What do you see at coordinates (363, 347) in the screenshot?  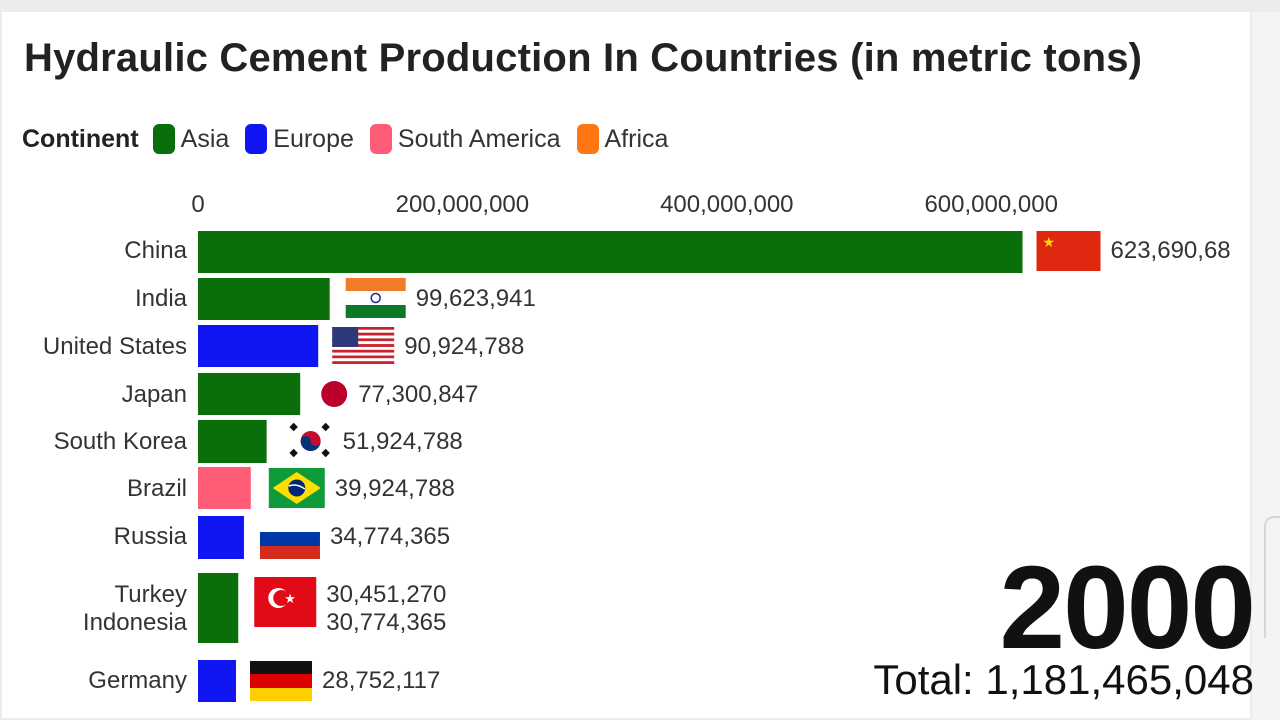 I see `usa-flag-icon` at bounding box center [363, 347].